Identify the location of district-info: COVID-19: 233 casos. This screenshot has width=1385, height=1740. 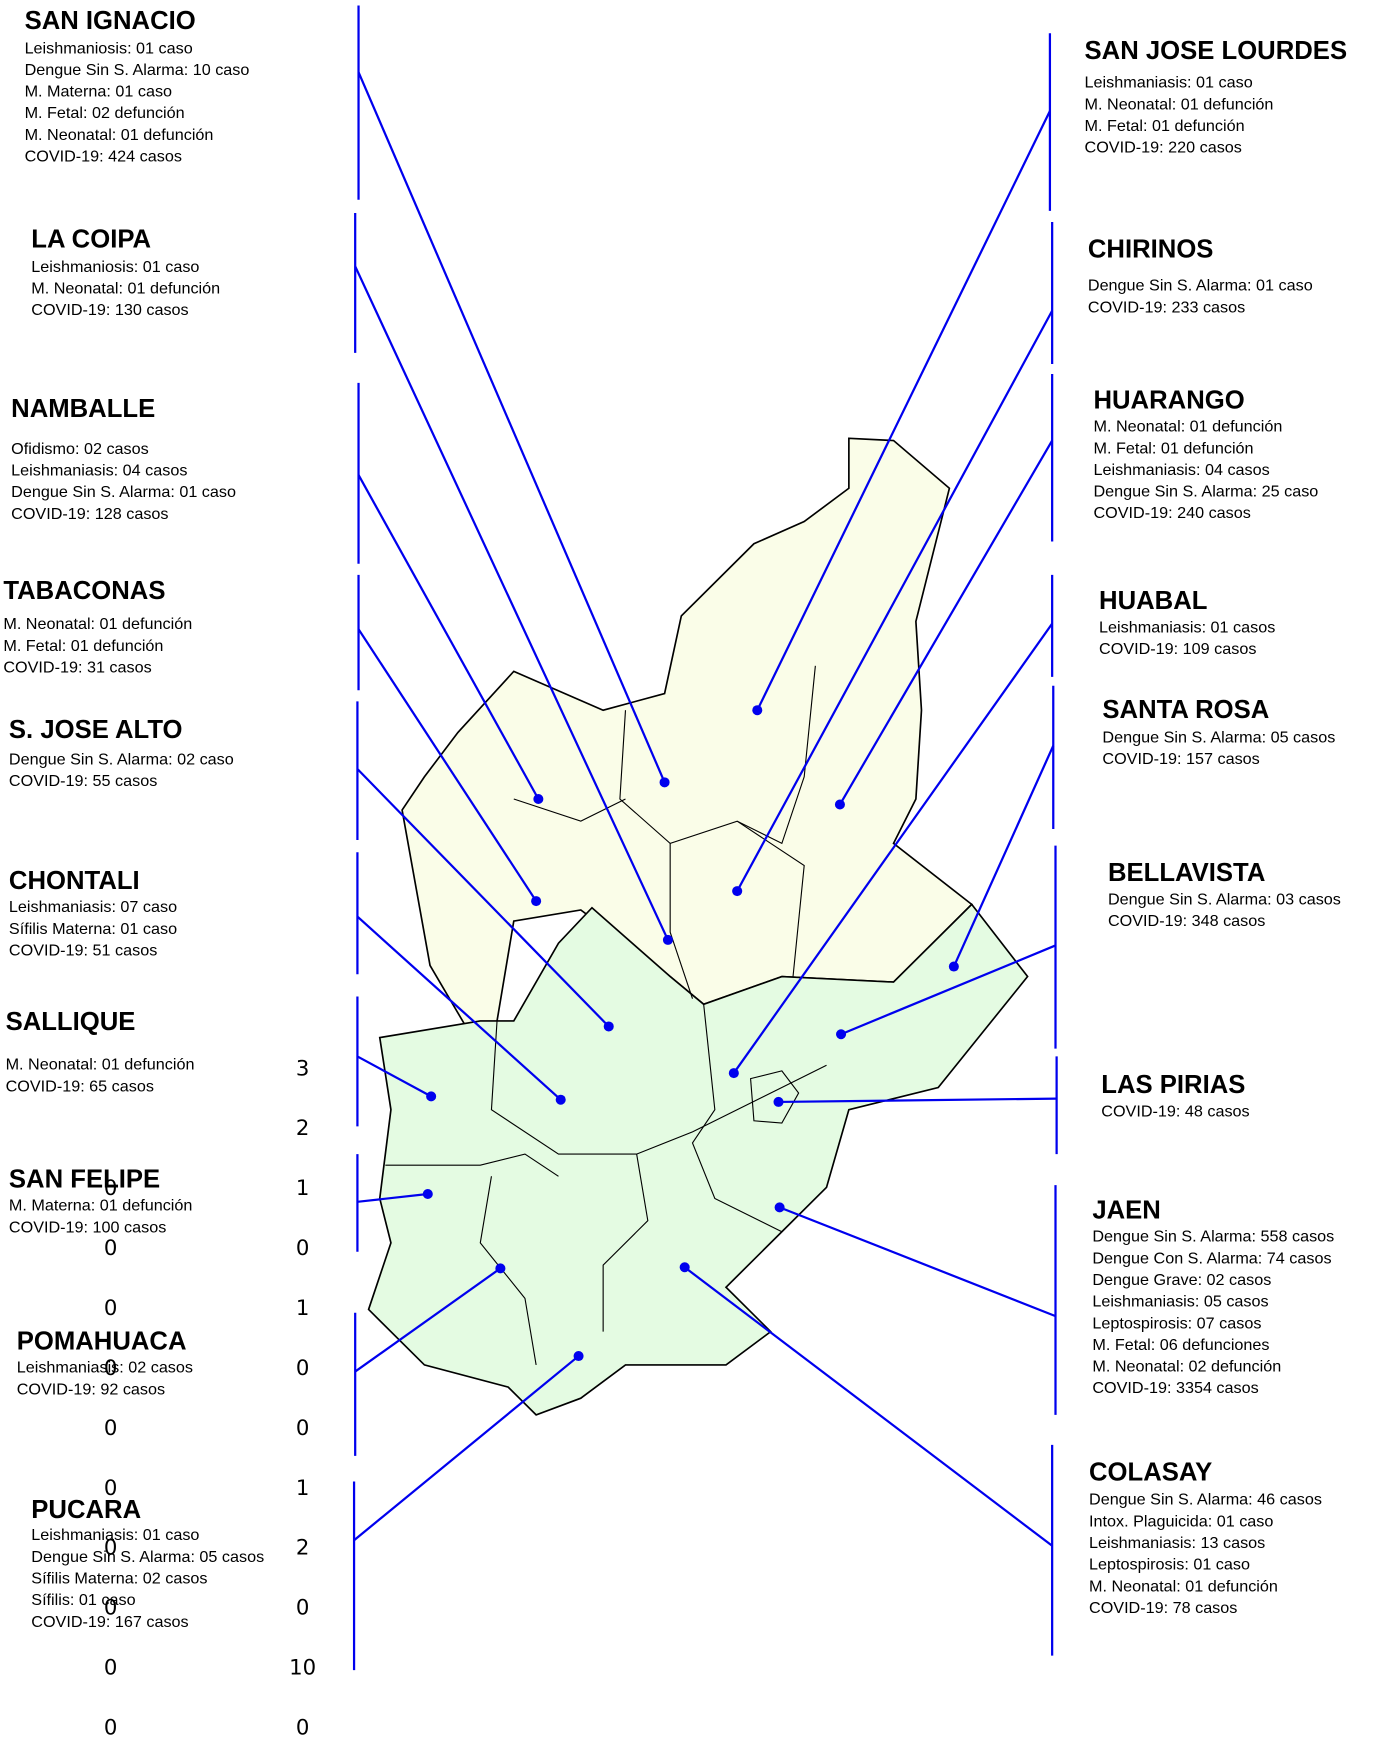
(1166, 307).